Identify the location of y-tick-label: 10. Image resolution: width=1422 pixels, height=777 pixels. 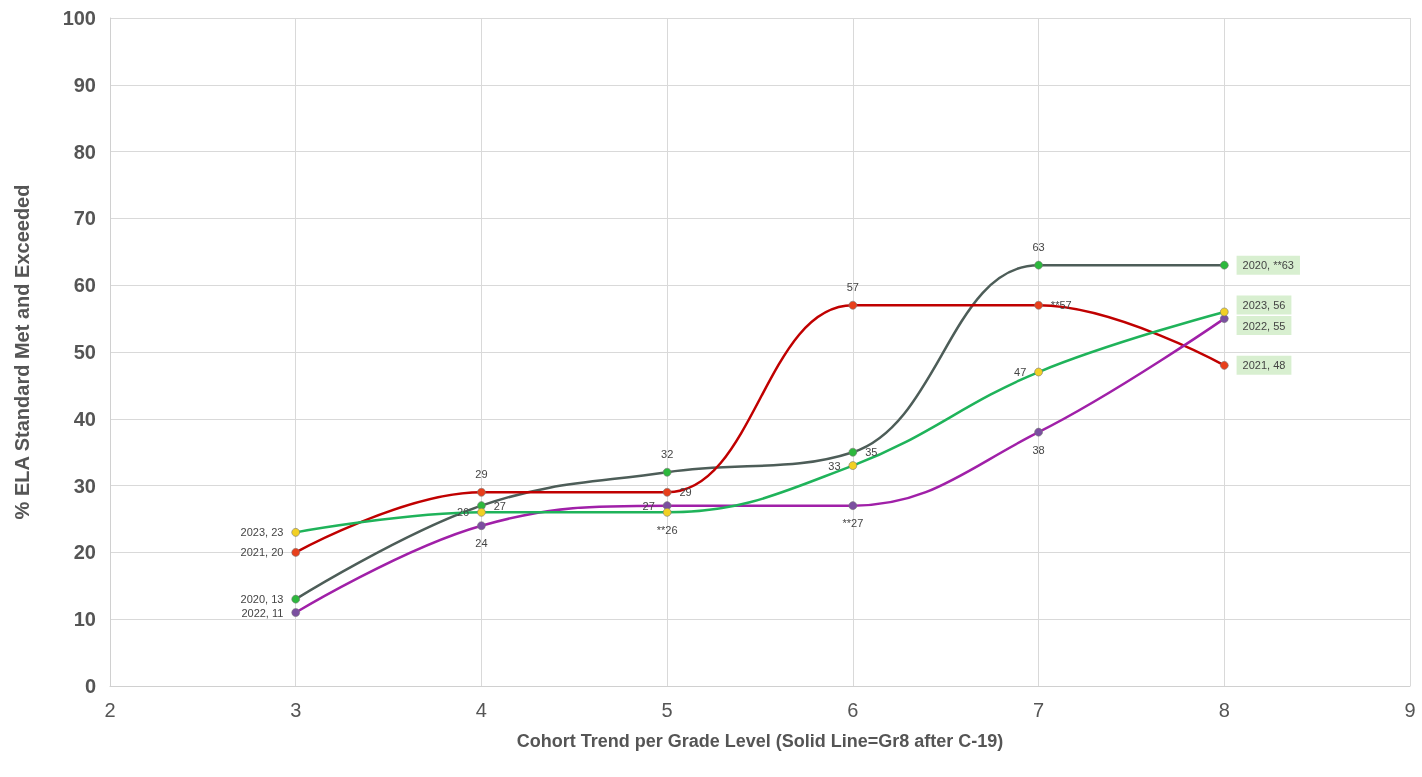
(84, 619).